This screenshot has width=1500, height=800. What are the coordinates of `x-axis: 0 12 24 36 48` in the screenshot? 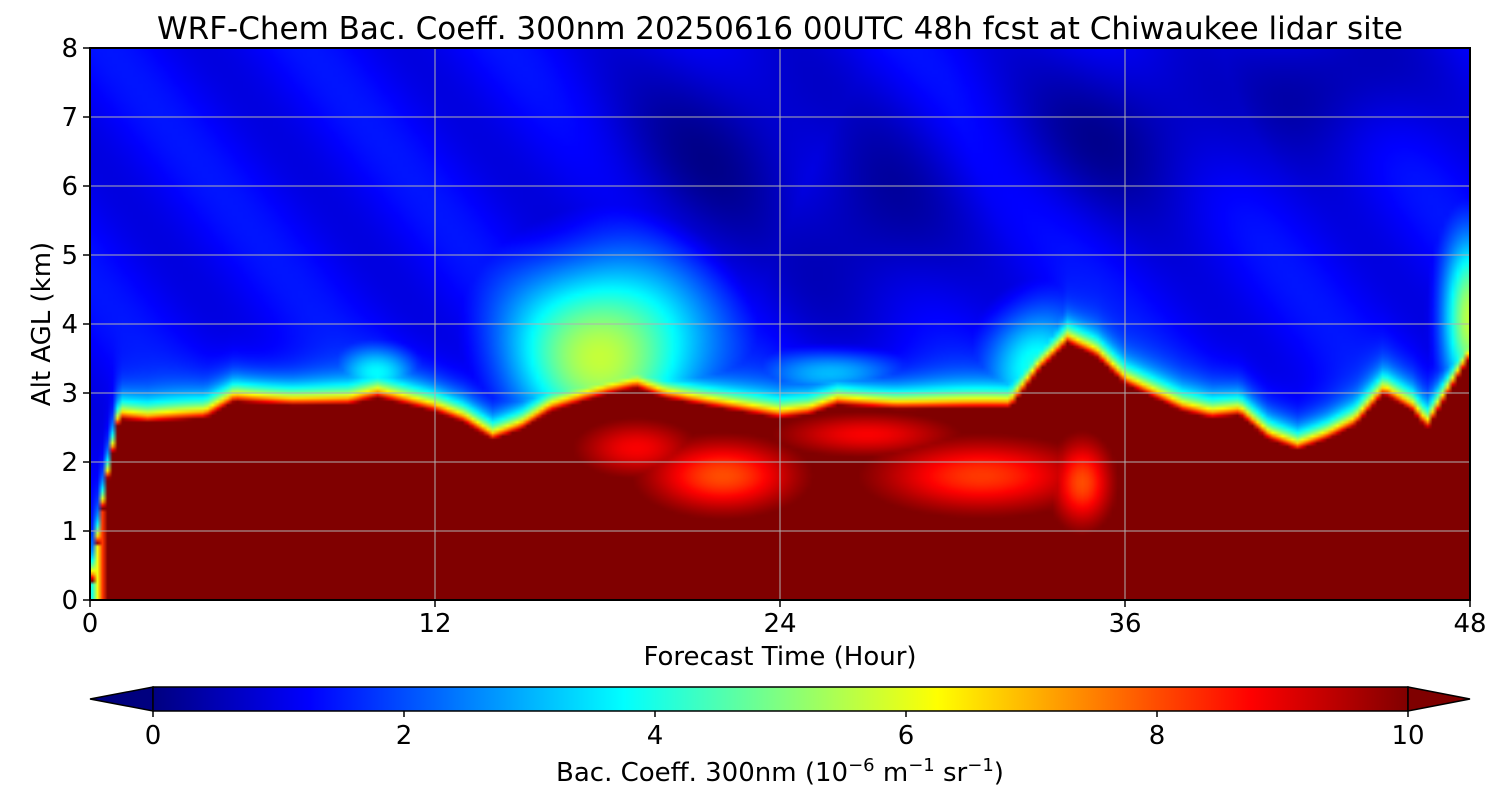 It's located at (784, 619).